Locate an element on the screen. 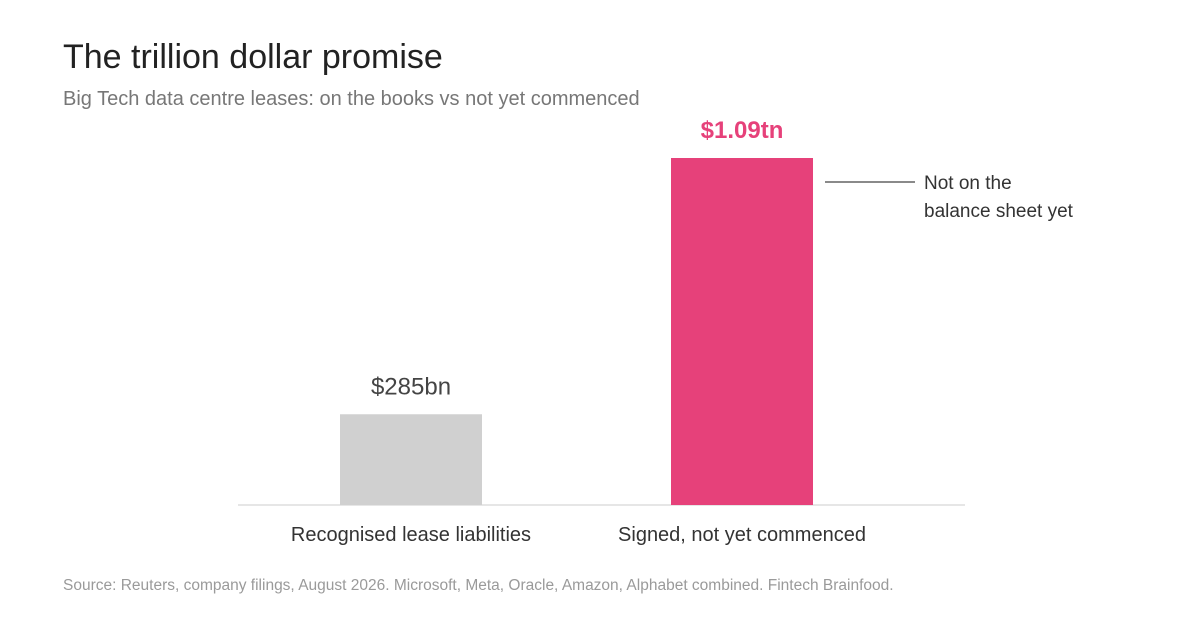 This screenshot has height=632, width=1200. bar-recognised is located at coordinates (411, 459).